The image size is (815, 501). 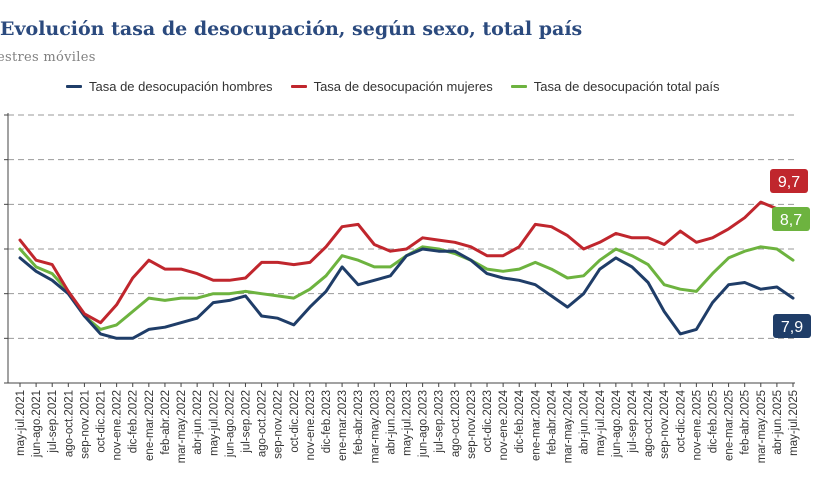 I want to click on x-tick-label: dic-feb.2025, so click(x=713, y=421).